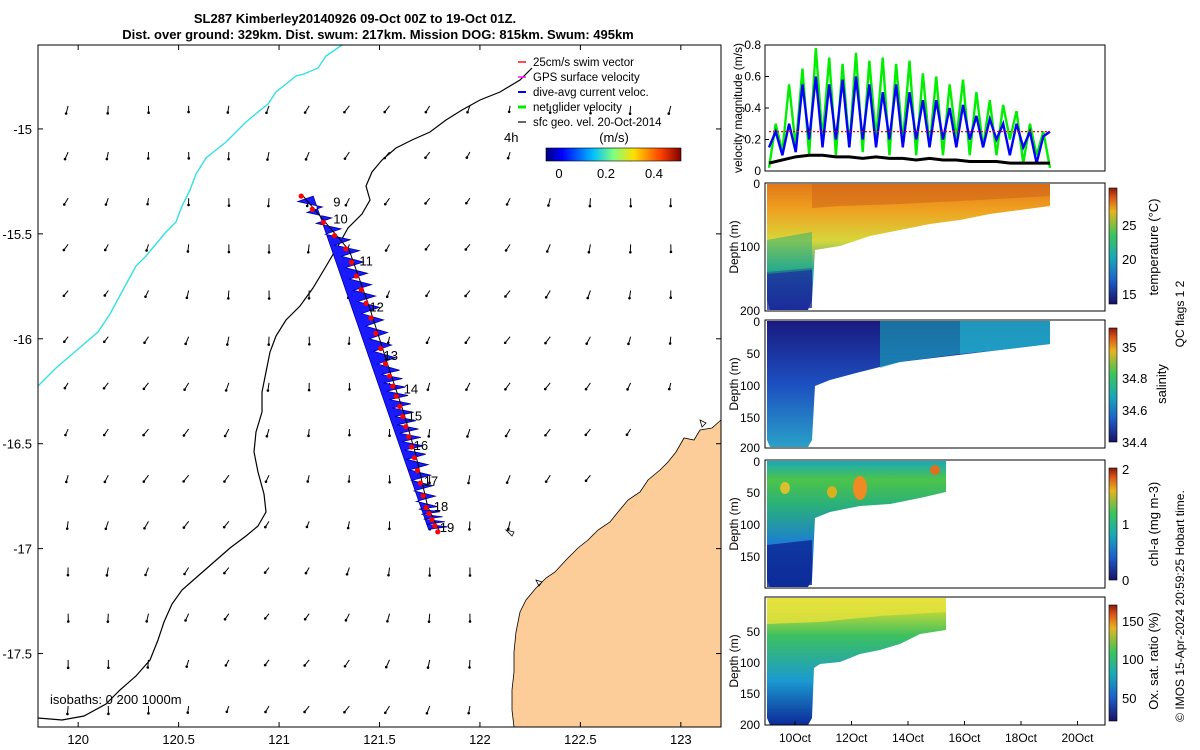 This screenshot has width=1200, height=750. Describe the element at coordinates (511, 137) in the screenshot. I see `time-marker: 4h` at that location.